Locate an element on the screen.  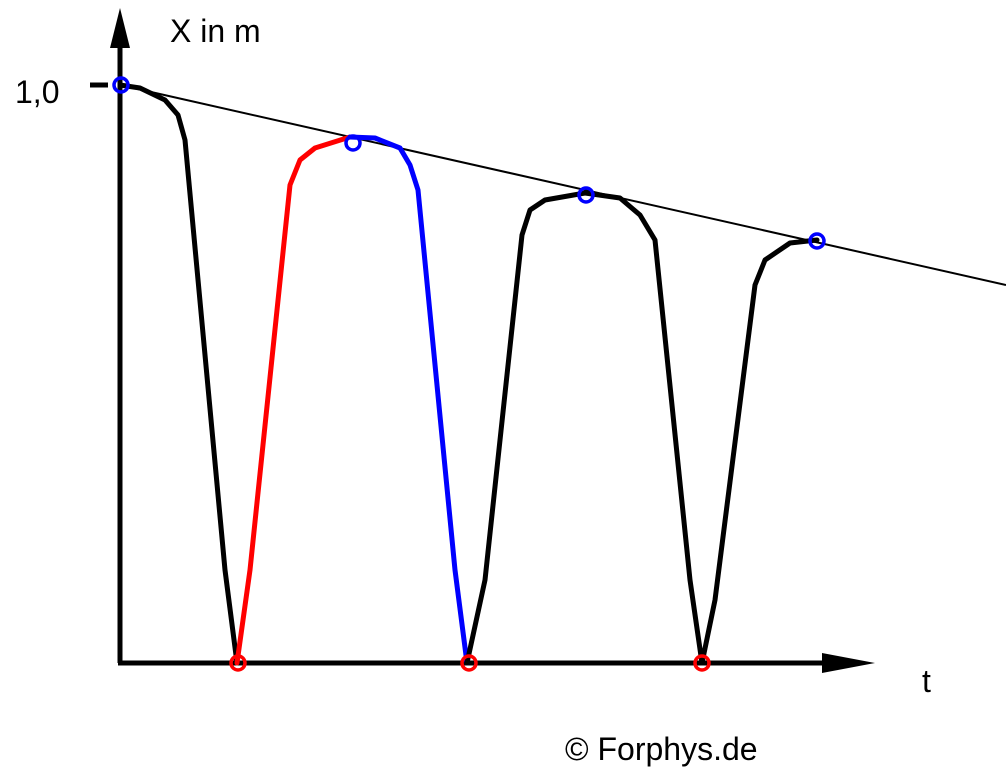
x-axis-arrow is located at coordinates (848, 663).